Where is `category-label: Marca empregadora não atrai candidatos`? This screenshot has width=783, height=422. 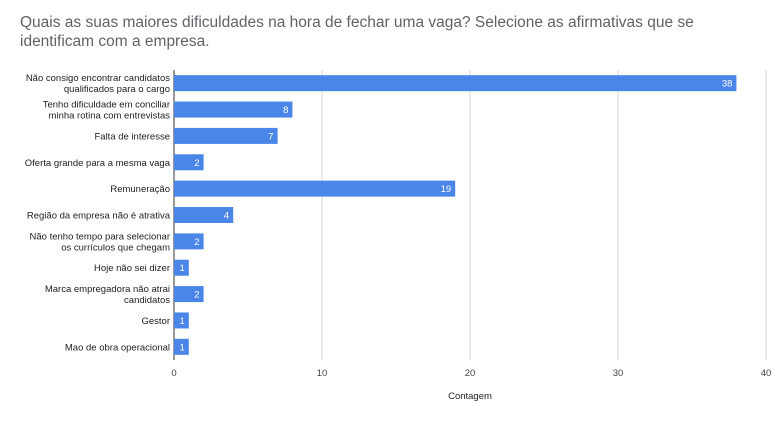
category-label: Marca empregadora não atrai candidatos is located at coordinates (107, 295).